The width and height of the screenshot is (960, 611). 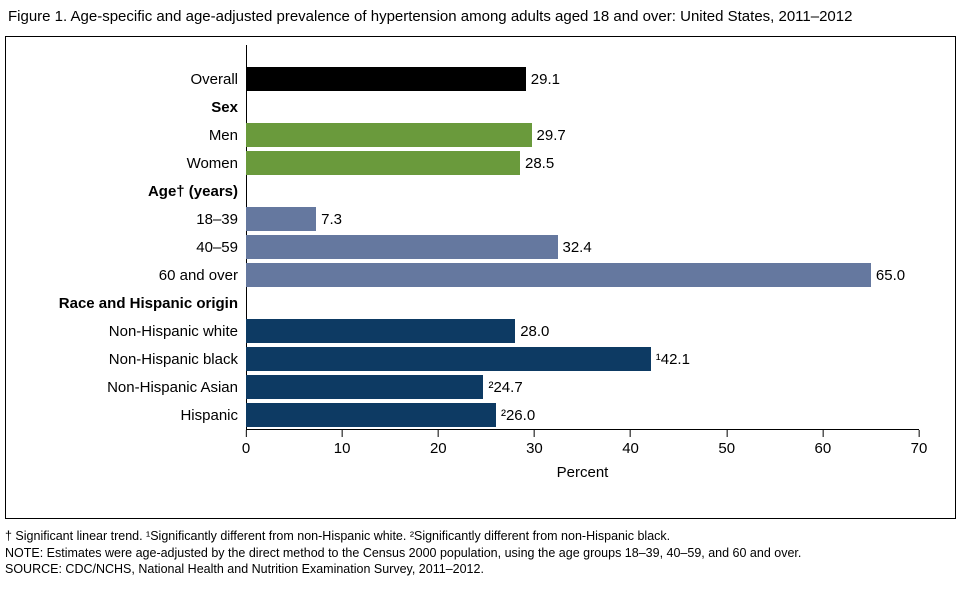 What do you see at coordinates (582, 387) in the screenshot?
I see `bar-track: ²24.7` at bounding box center [582, 387].